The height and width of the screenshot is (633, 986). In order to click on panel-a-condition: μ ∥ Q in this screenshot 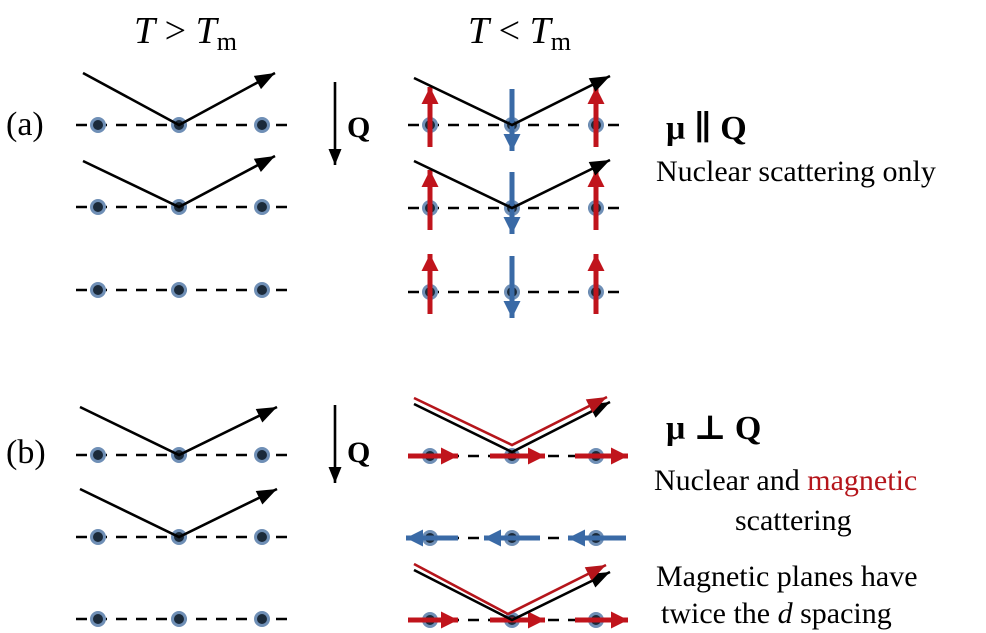, I will do `click(706, 128)`.